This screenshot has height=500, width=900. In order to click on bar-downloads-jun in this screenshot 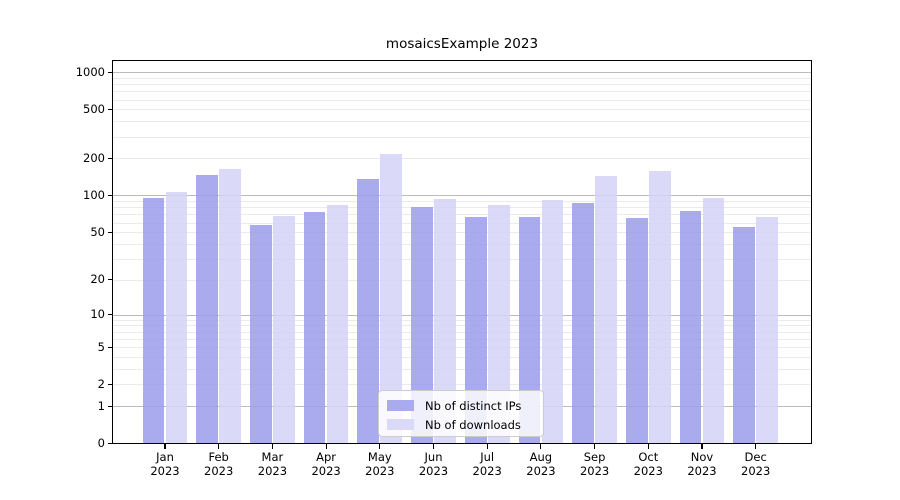, I will do `click(445, 321)`.